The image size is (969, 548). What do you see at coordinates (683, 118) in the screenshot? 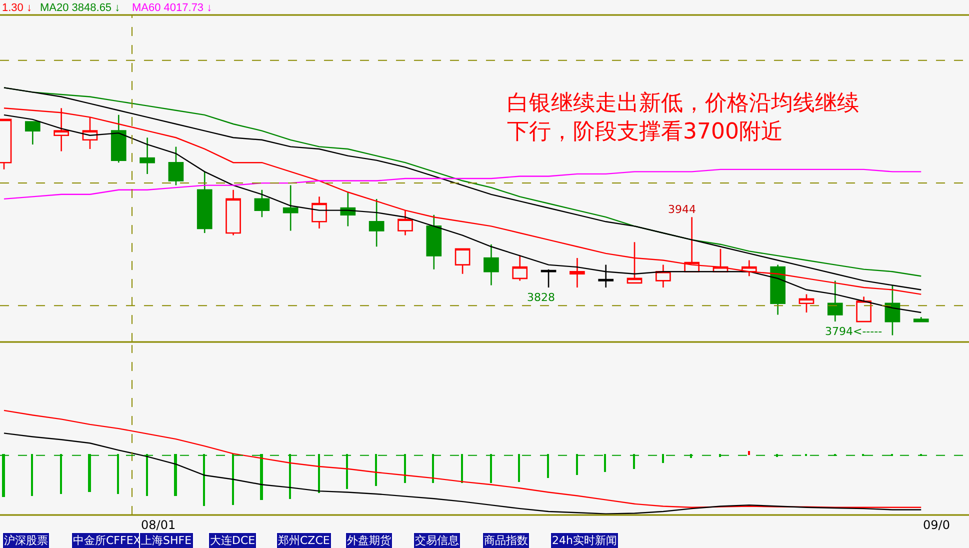
I see `annotation: 白银继续走出新低，价格沿均线继续下行，阶段支撑看3700附近` at bounding box center [683, 118].